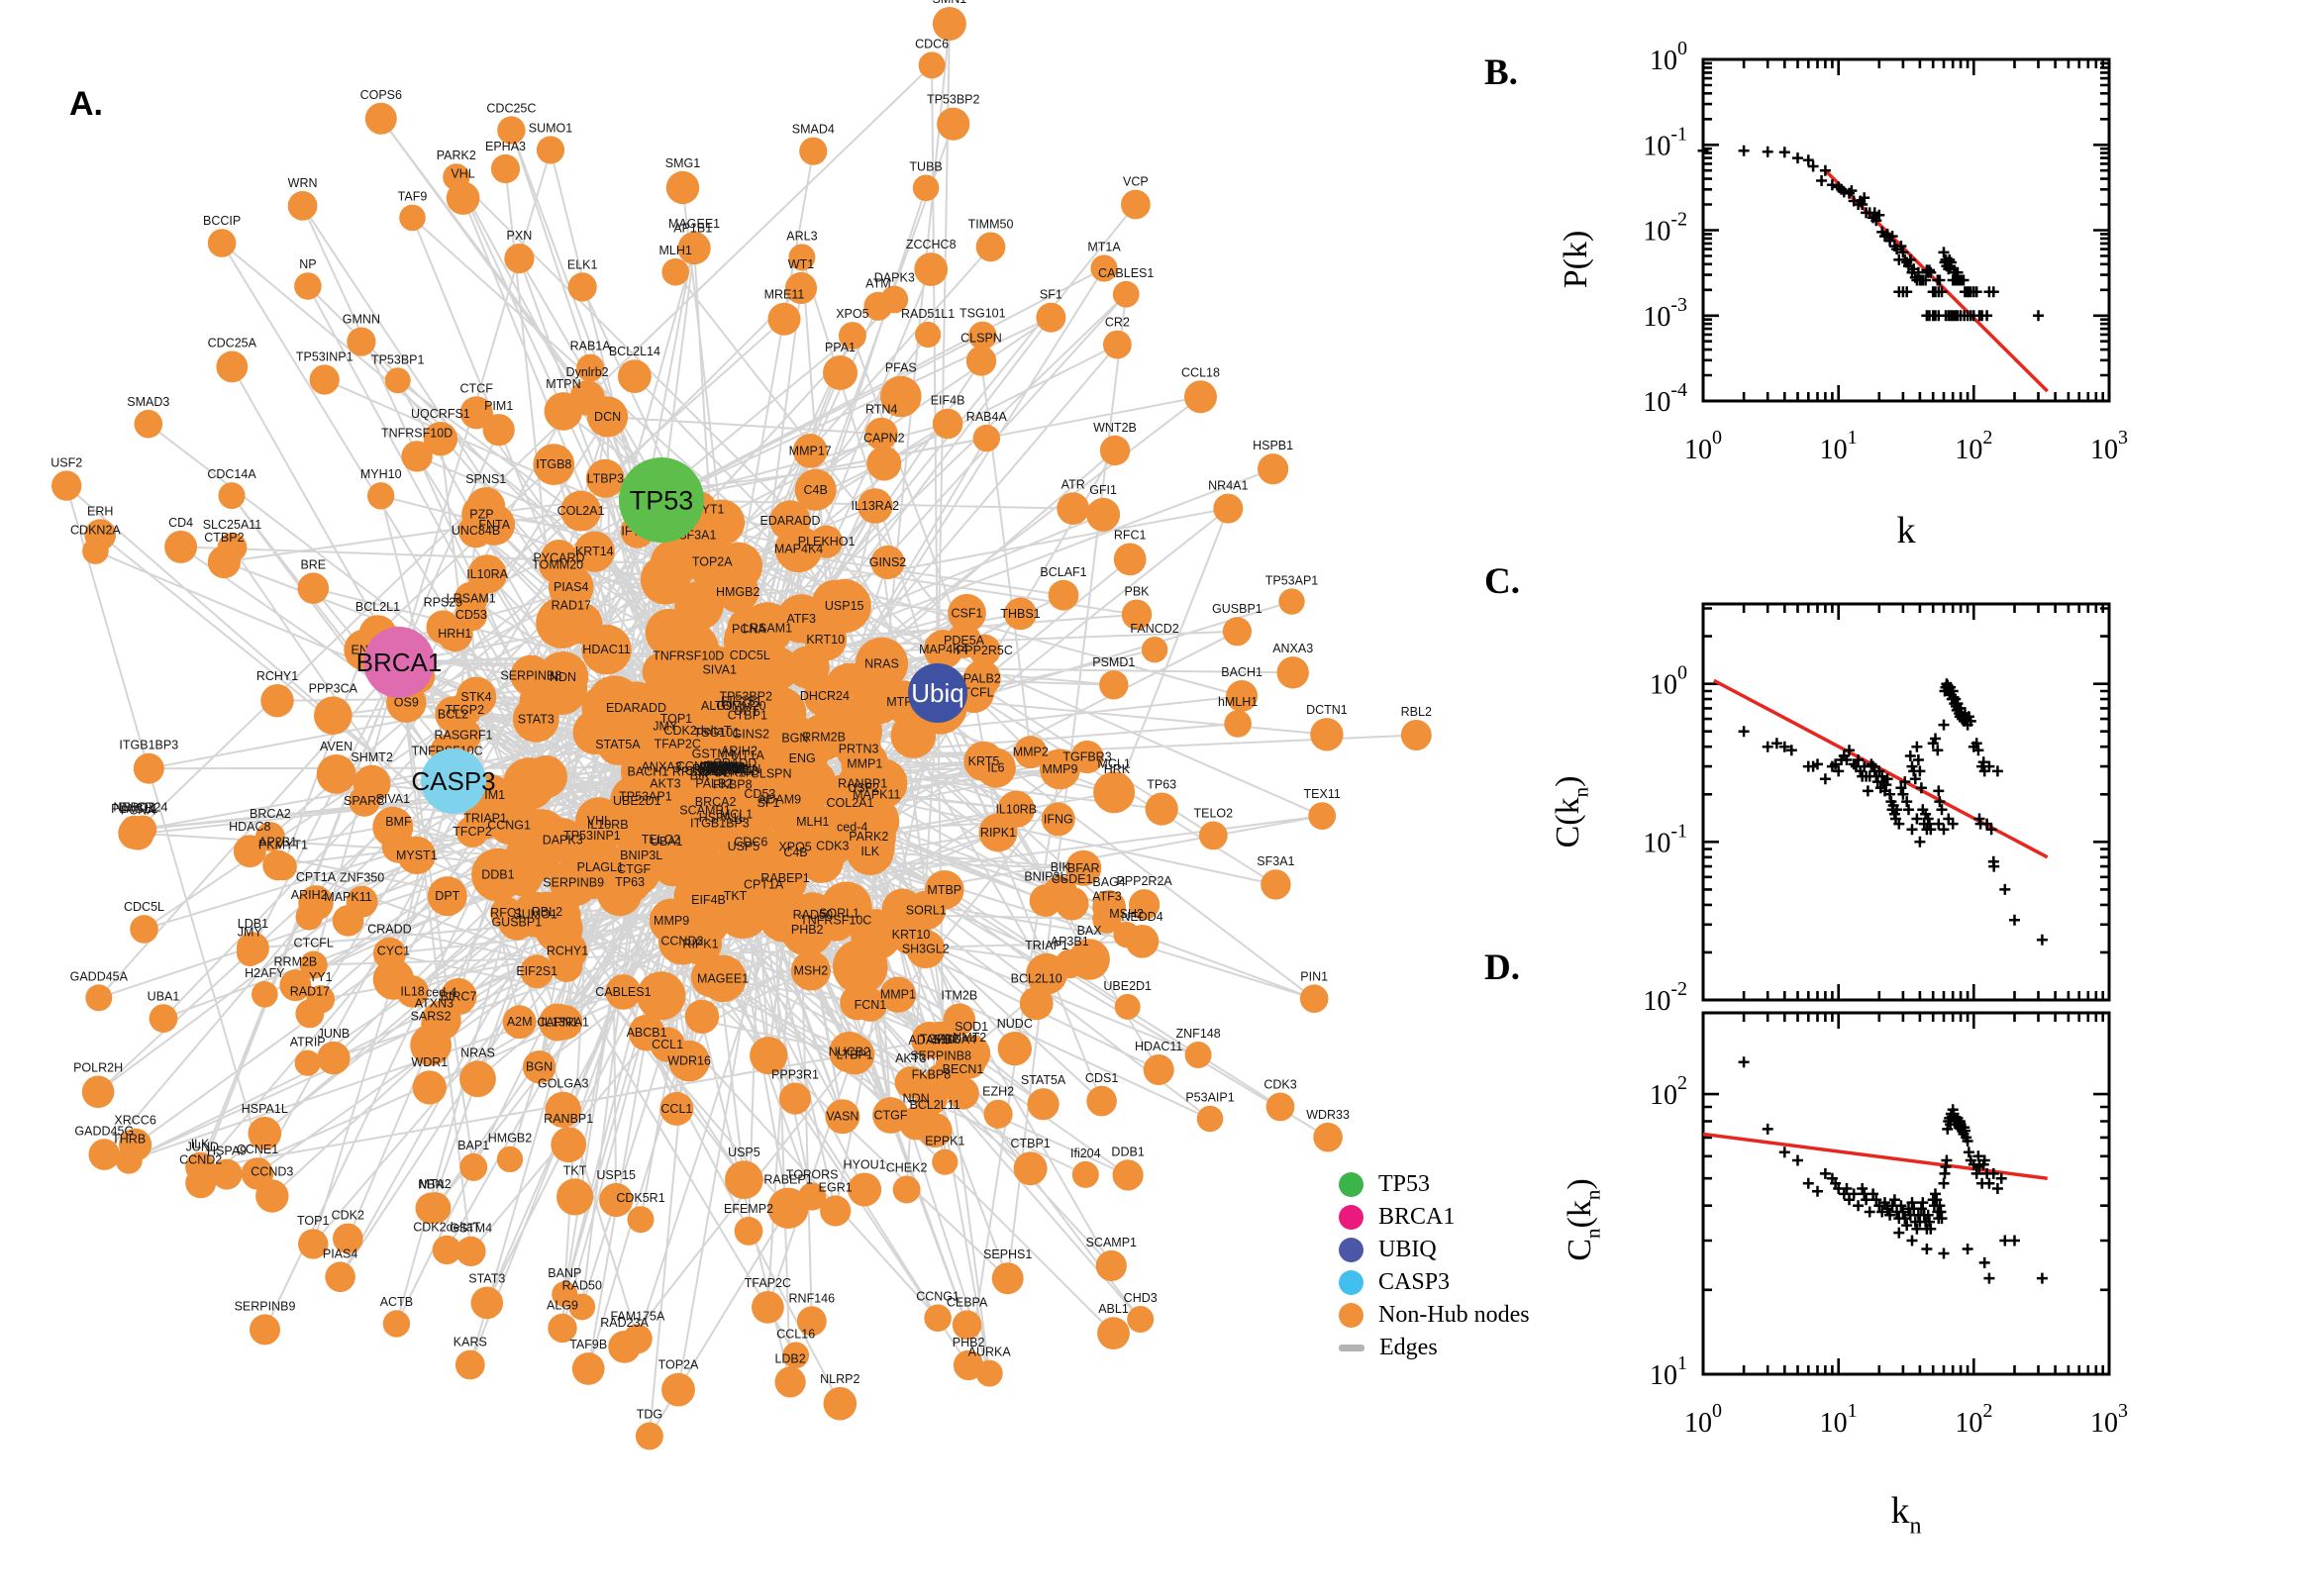 Image resolution: width=2323 pixels, height=1596 pixels. Describe the element at coordinates (1015, 1024) in the screenshot. I see `svg-text: NUDC` at that location.